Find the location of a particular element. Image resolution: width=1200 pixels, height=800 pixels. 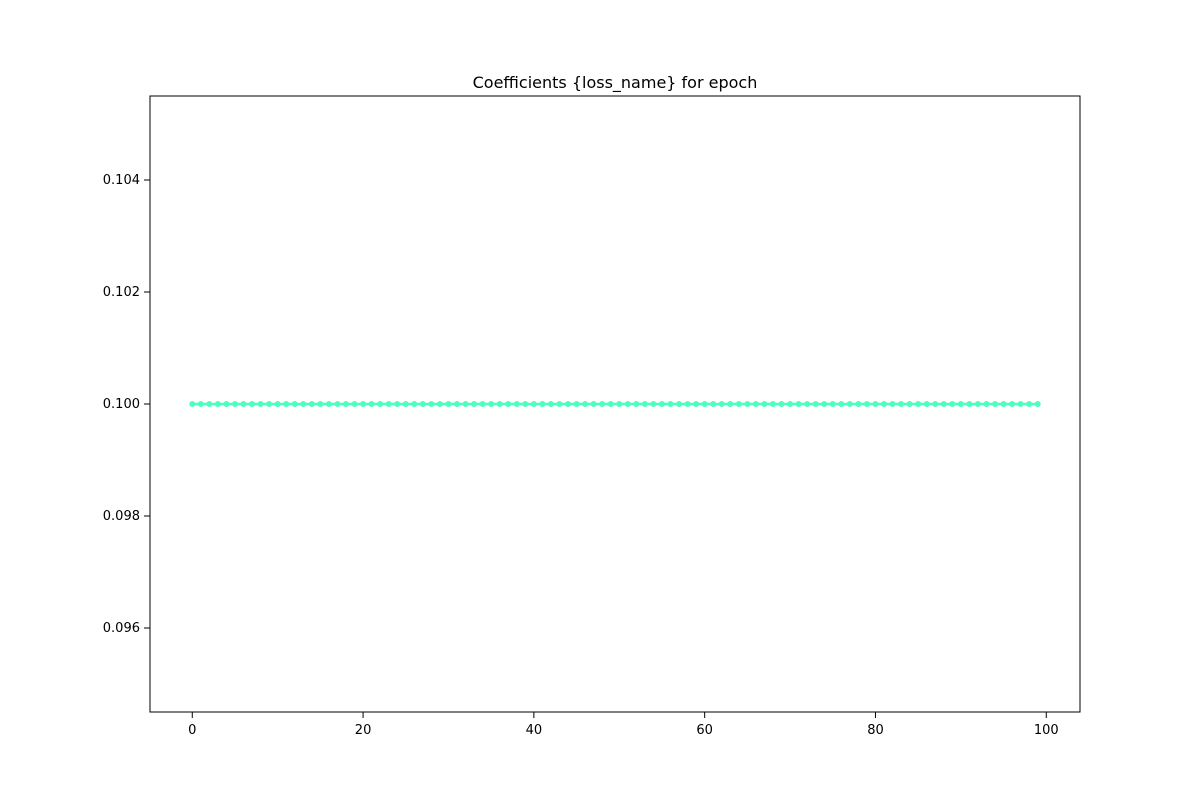

y-tick-label: 0.100 is located at coordinates (121, 404).